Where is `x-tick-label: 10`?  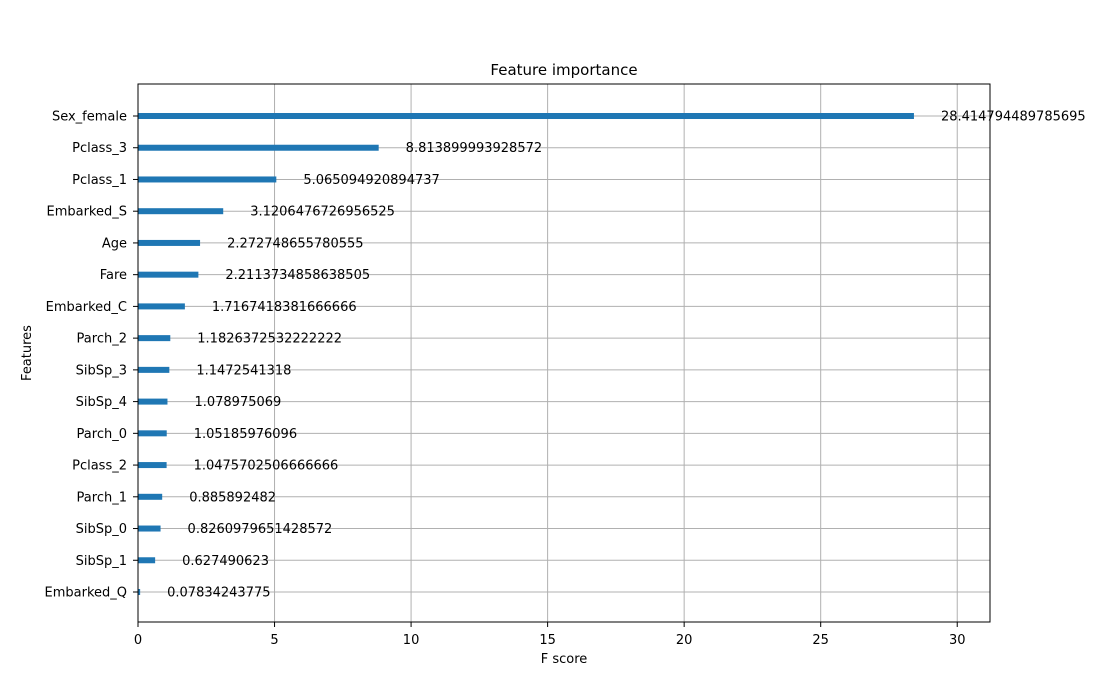
x-tick-label: 10 is located at coordinates (411, 640).